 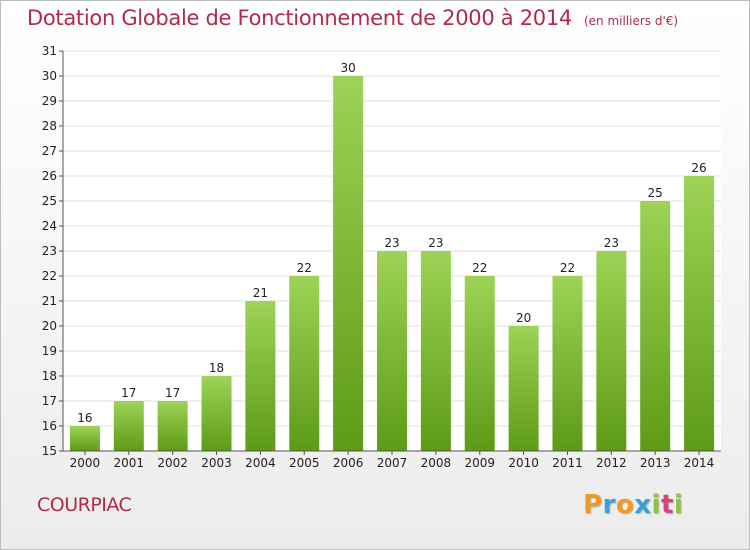 I want to click on y-tick-label: 22, so click(x=49, y=276).